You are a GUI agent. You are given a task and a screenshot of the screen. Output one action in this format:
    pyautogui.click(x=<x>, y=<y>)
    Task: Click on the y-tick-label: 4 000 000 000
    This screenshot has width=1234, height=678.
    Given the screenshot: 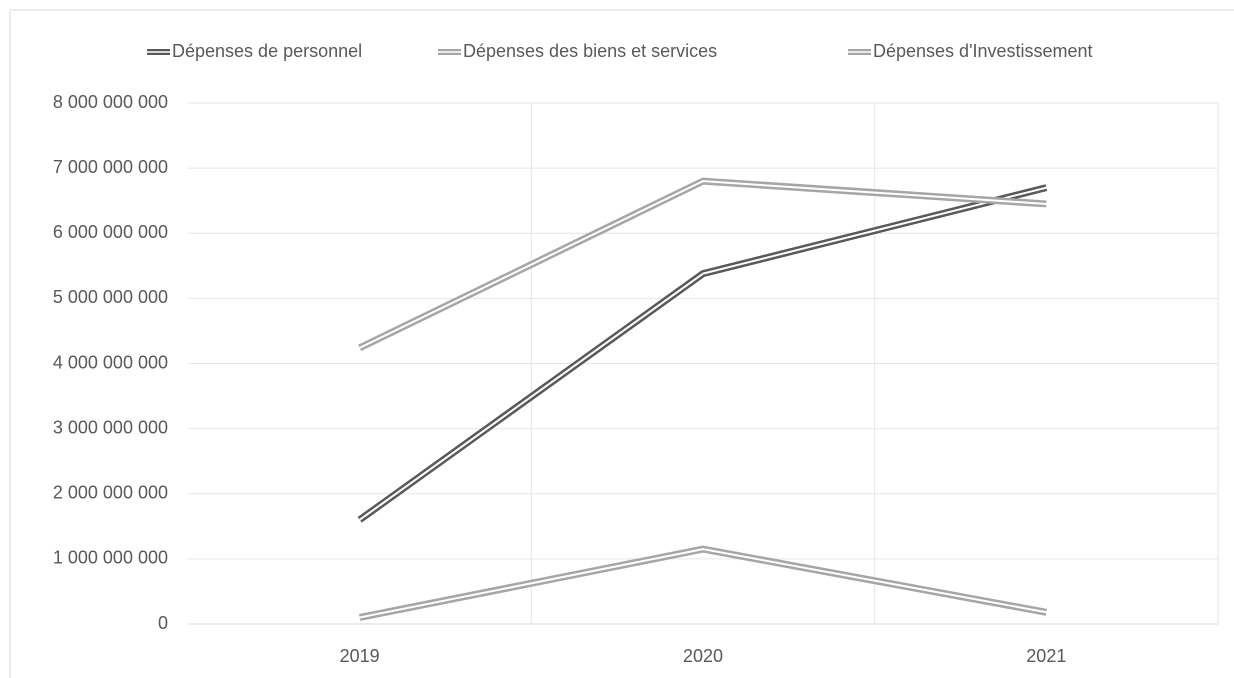 What is the action you would take?
    pyautogui.click(x=110, y=362)
    